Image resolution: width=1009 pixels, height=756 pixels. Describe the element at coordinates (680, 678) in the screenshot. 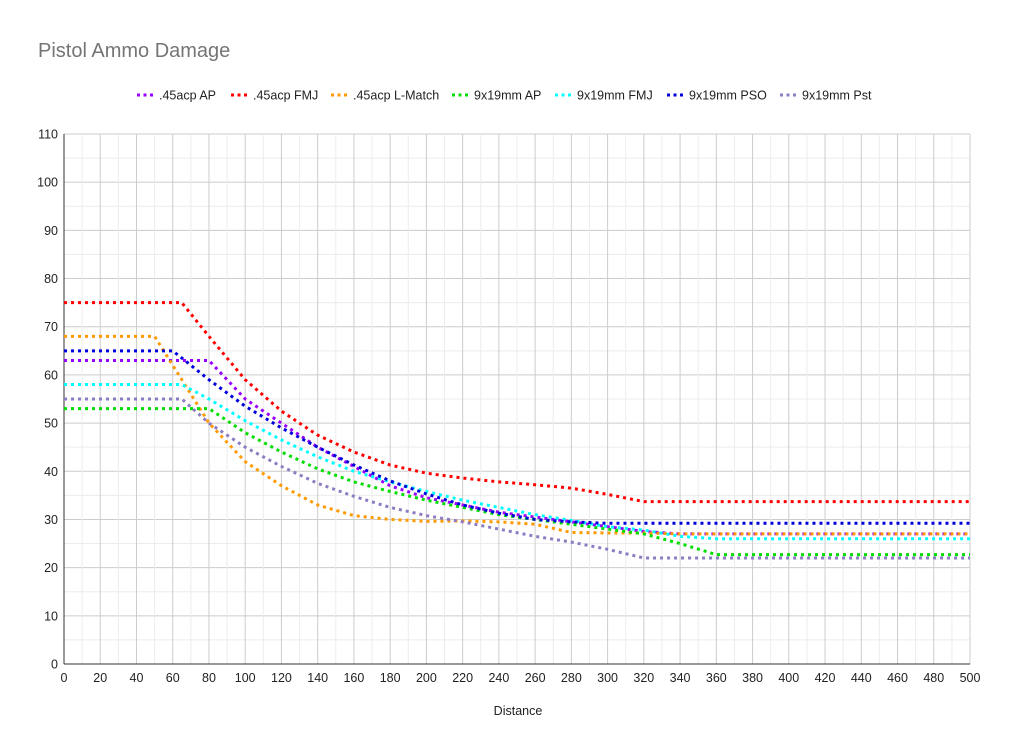

I see `x-tick-label: 340` at that location.